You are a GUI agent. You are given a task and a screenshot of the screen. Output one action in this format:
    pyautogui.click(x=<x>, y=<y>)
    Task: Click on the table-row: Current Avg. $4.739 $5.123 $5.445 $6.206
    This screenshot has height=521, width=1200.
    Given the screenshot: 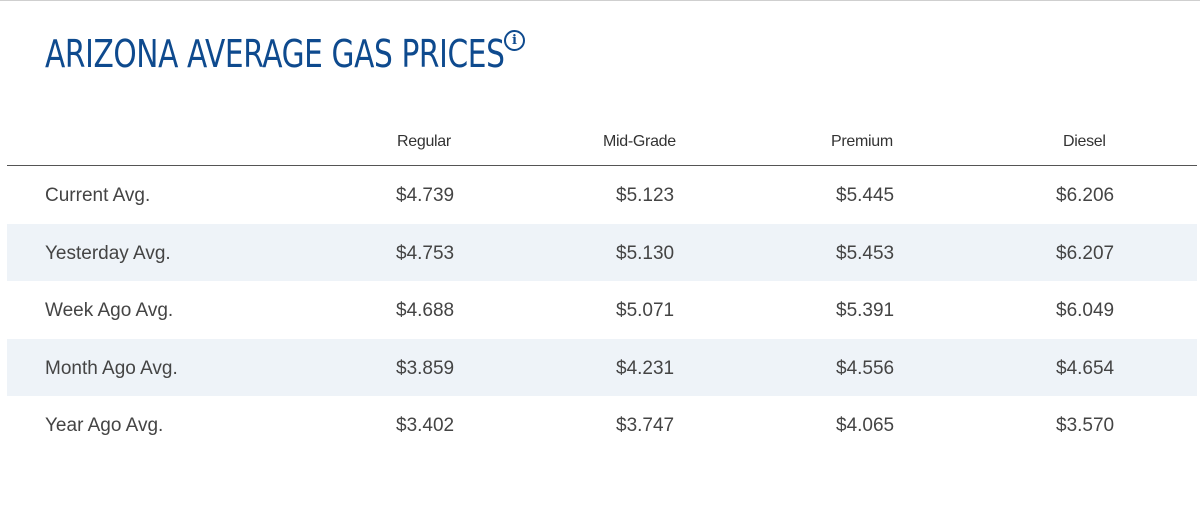 What is the action you would take?
    pyautogui.click(x=602, y=195)
    